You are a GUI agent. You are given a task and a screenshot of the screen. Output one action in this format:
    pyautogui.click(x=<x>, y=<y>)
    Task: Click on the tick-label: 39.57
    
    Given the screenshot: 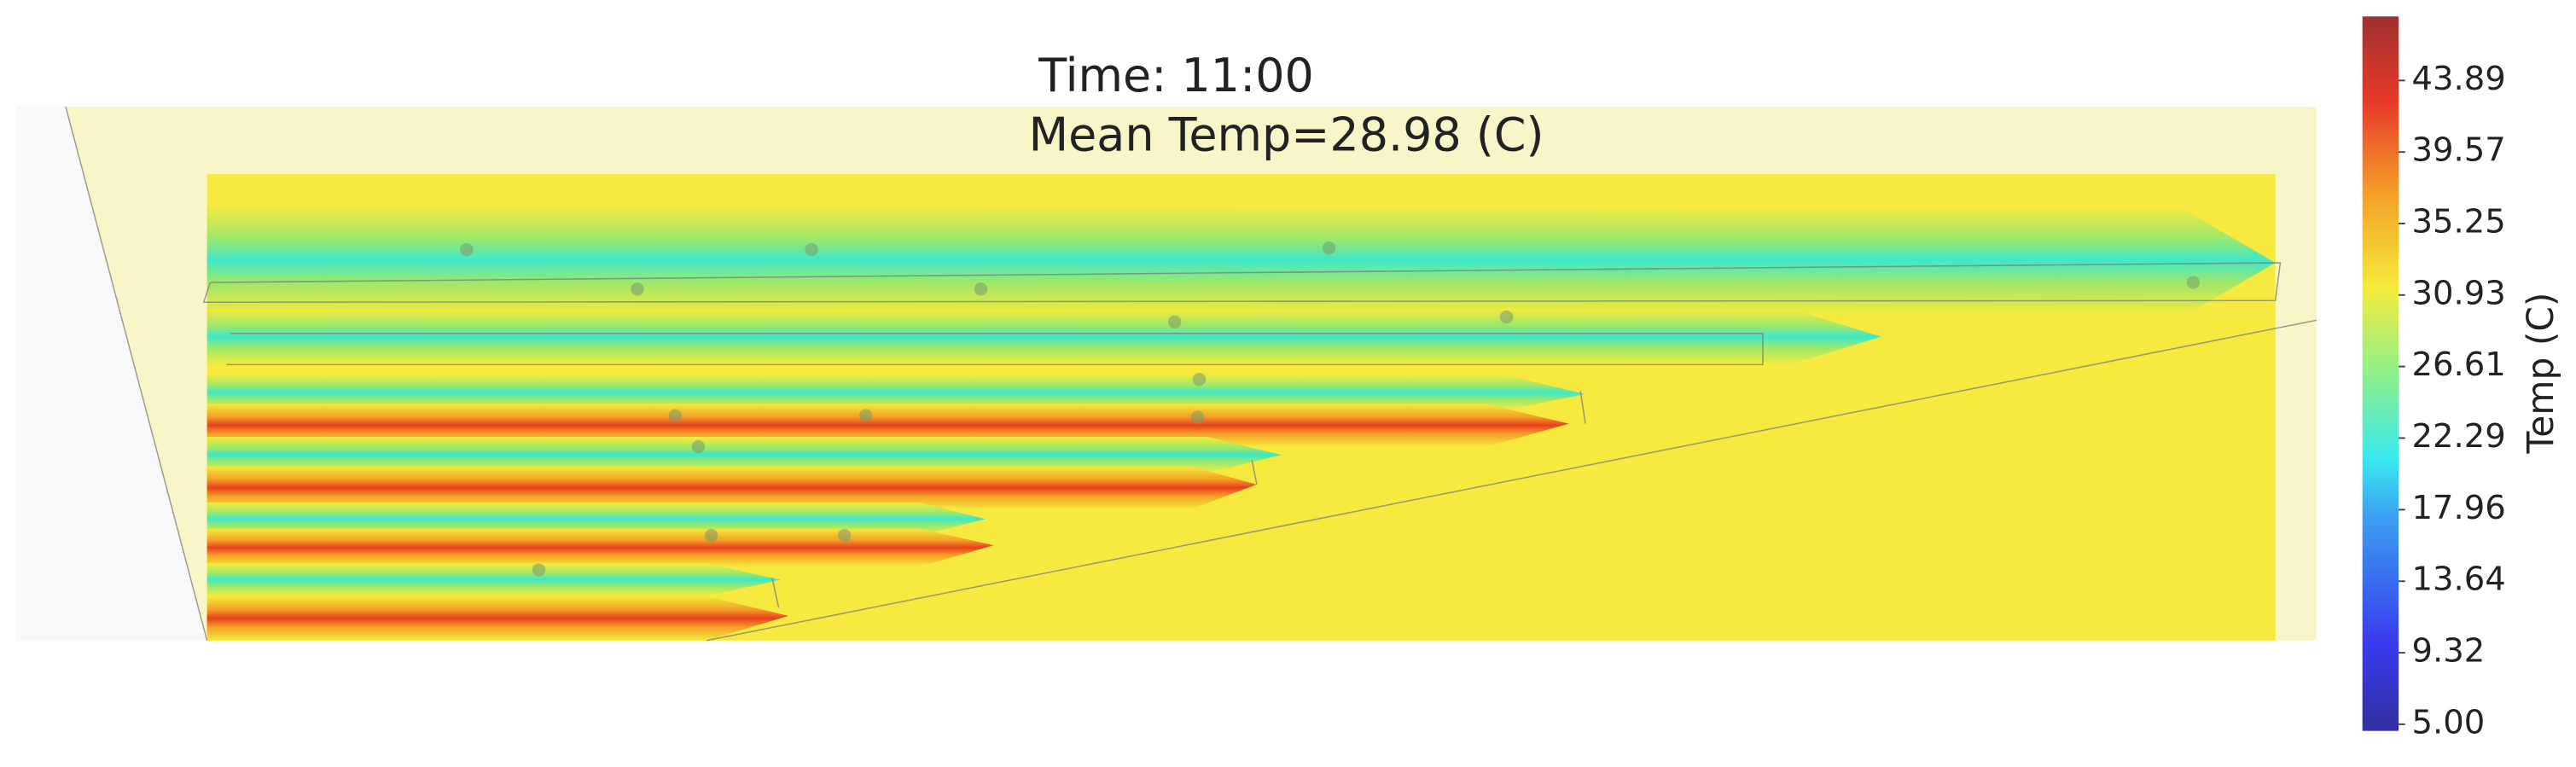 What is the action you would take?
    pyautogui.click(x=2458, y=150)
    